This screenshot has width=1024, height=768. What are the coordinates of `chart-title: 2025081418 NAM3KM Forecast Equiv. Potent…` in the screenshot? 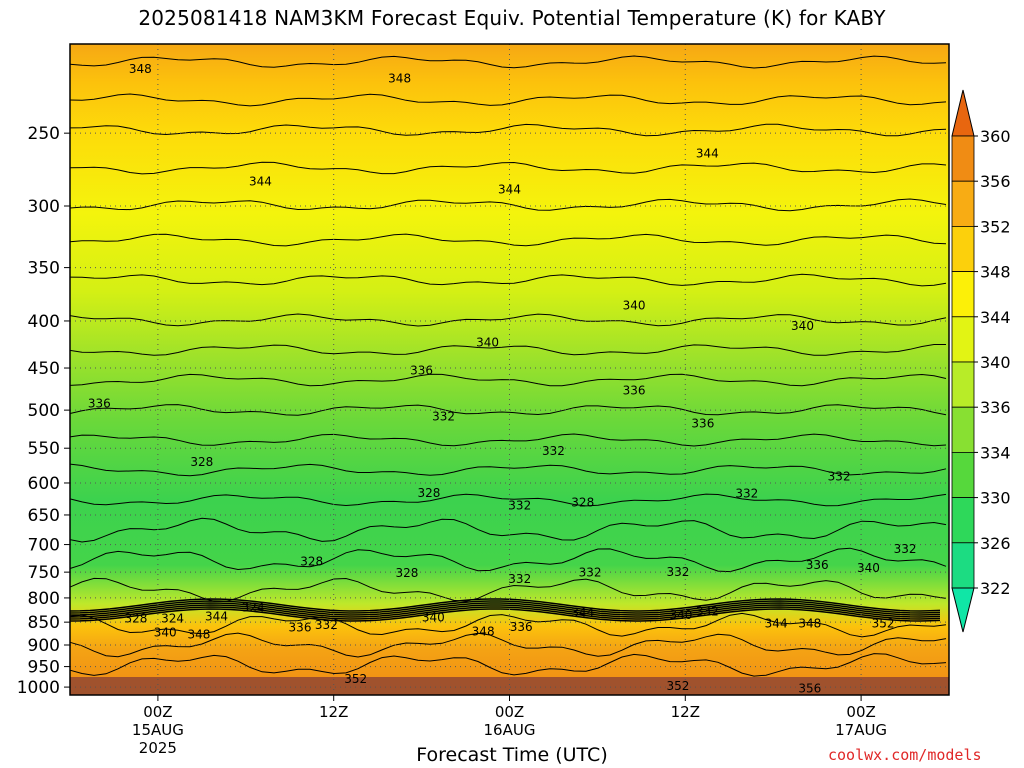 It's located at (512, 18).